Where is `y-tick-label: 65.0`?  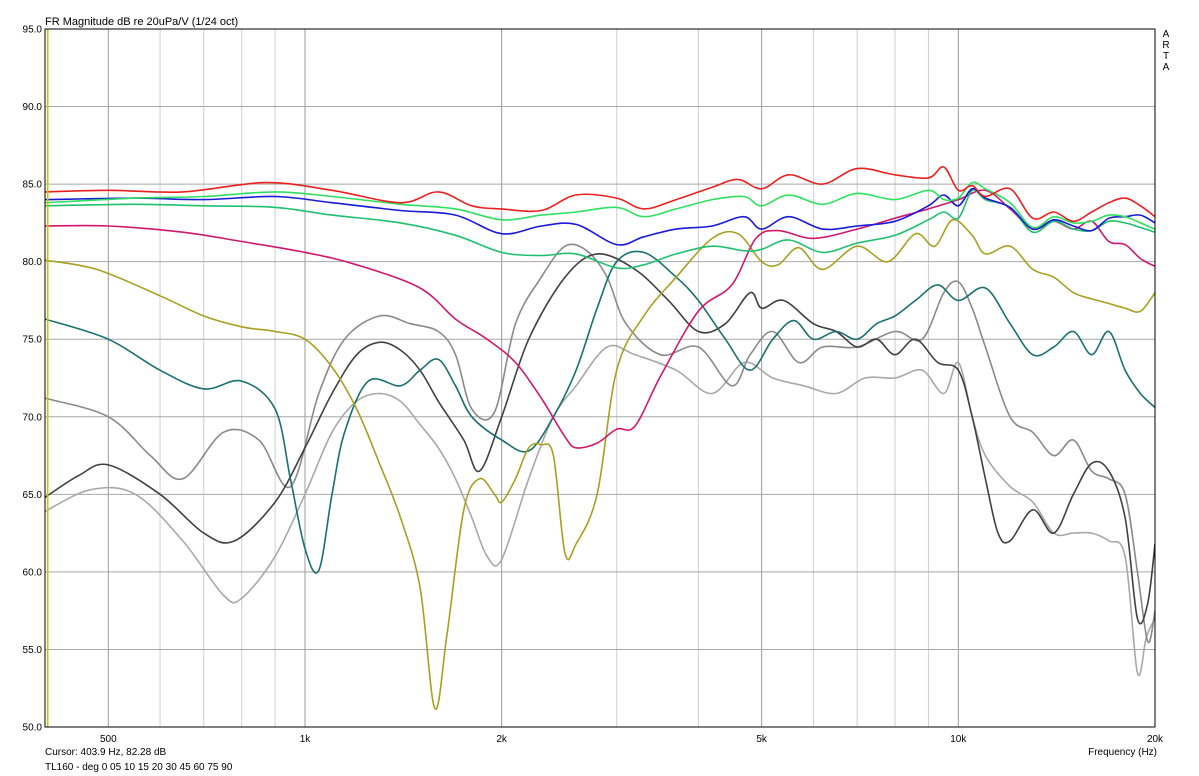 y-tick-label: 65.0 is located at coordinates (33, 495).